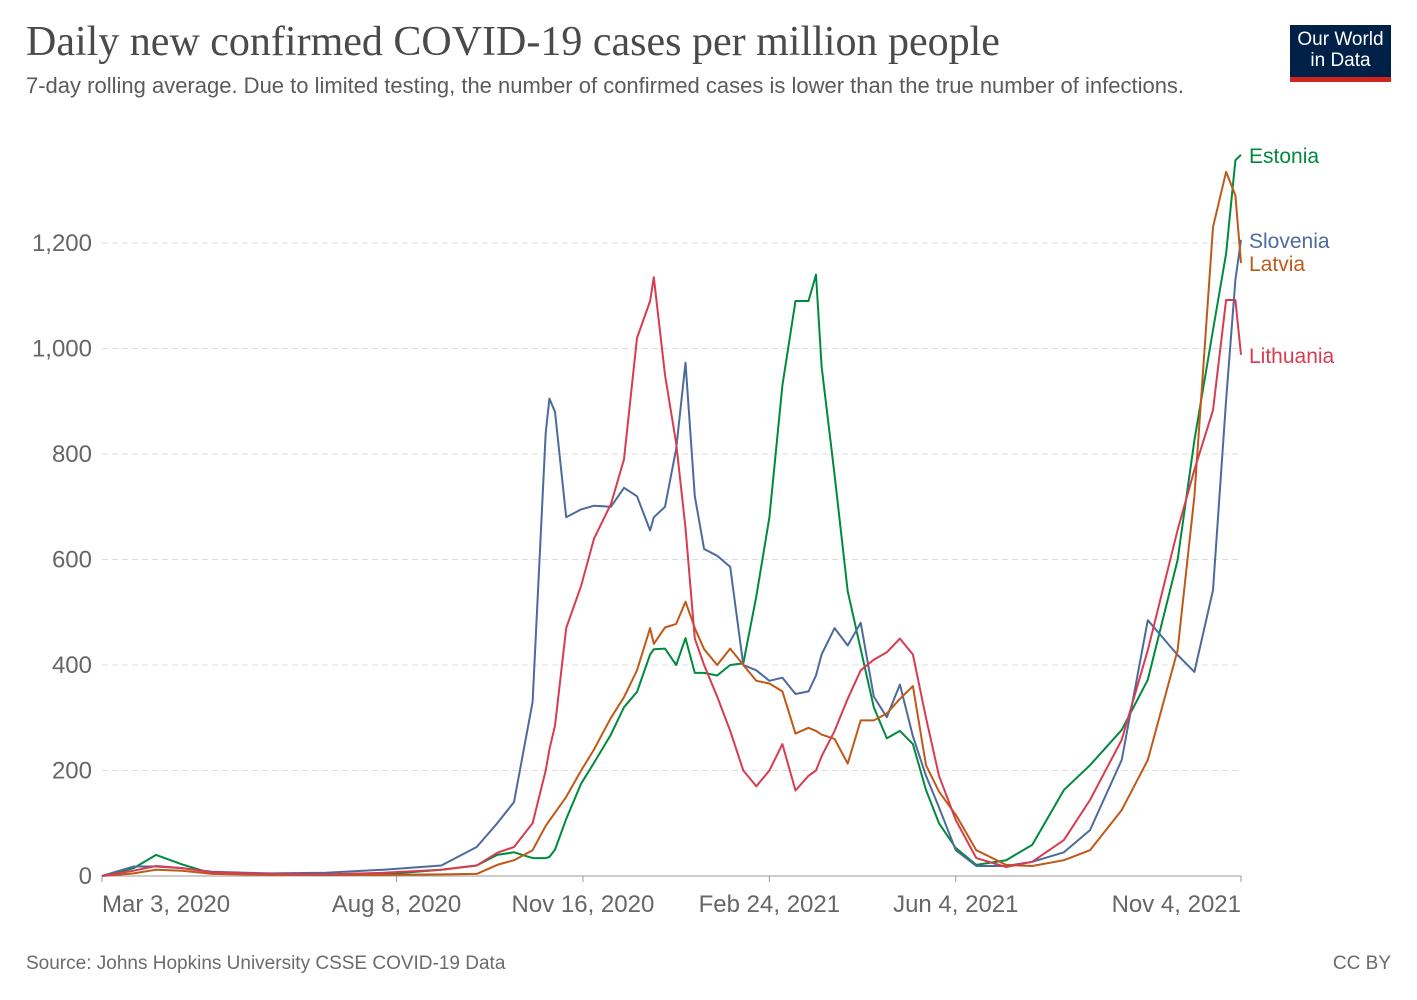  What do you see at coordinates (1289, 241) in the screenshot?
I see `series-label-slovenia: Slovenia` at bounding box center [1289, 241].